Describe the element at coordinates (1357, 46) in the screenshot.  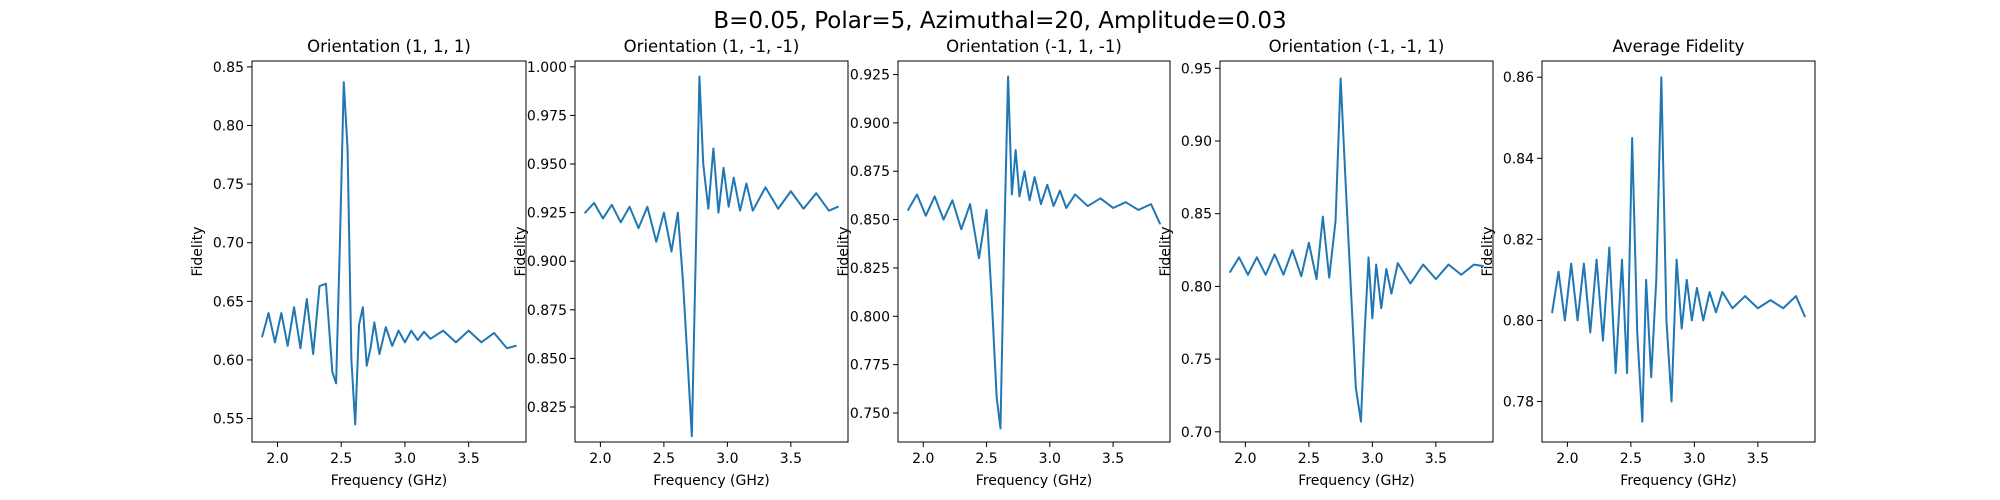
I see `subplot-title: Orientation (-1, -1, 1)` at that location.